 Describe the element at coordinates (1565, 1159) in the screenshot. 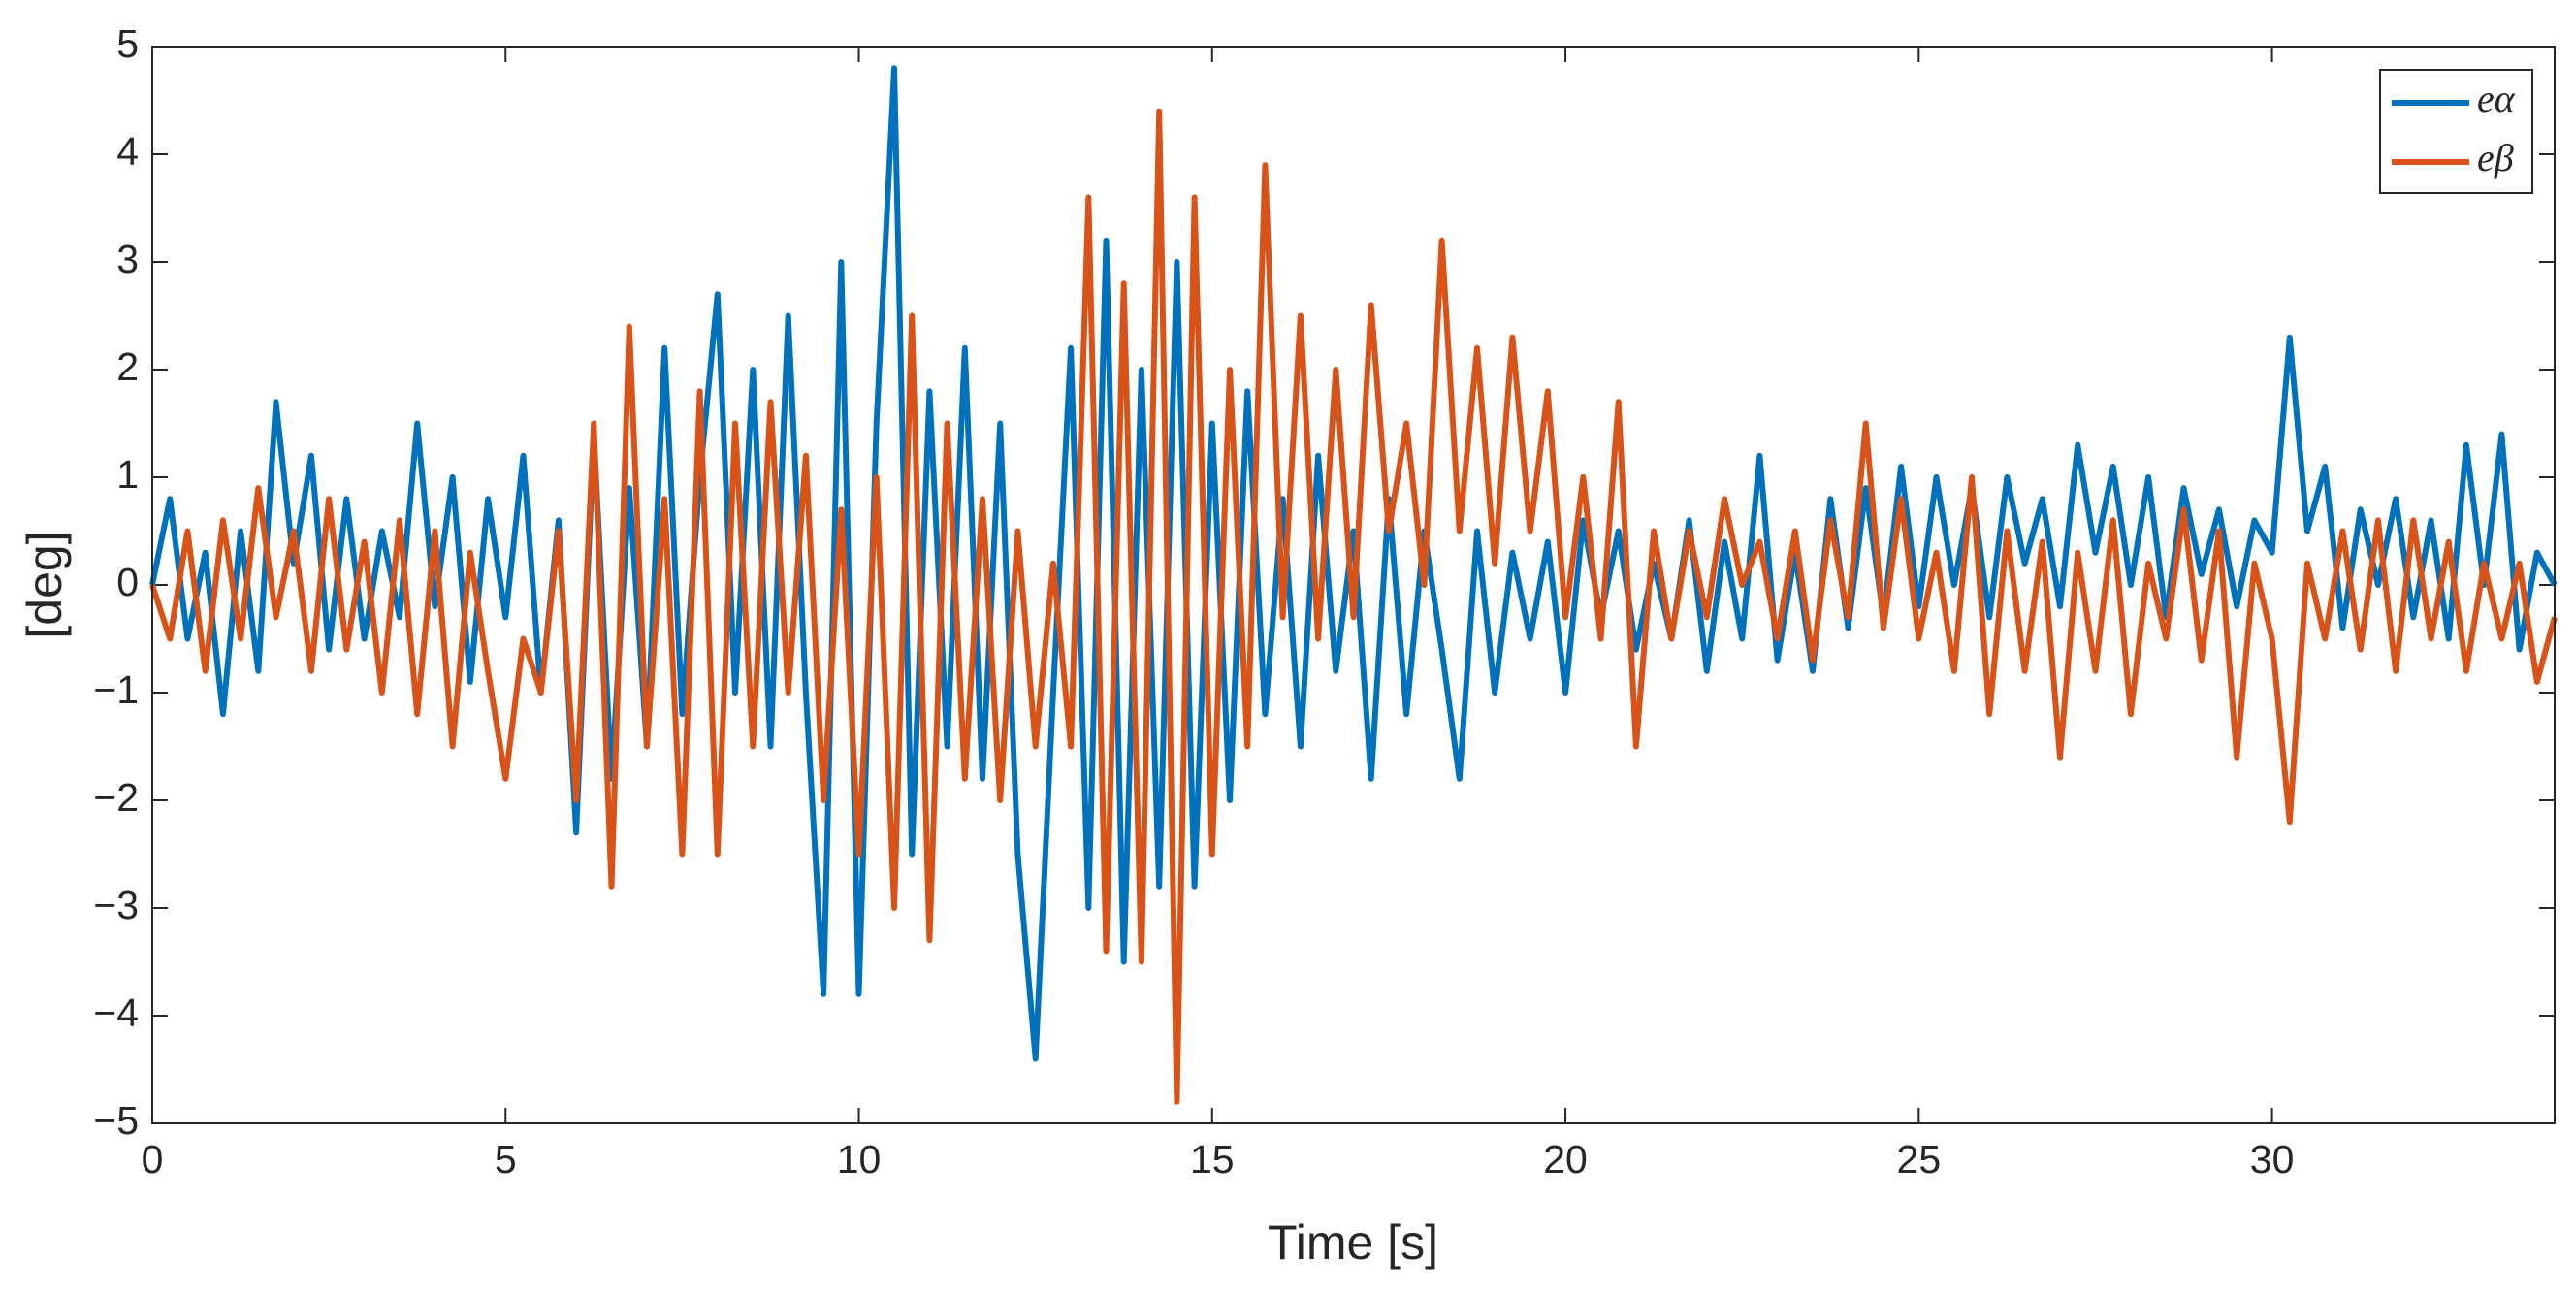

I see `x-tick-label: 20` at that location.